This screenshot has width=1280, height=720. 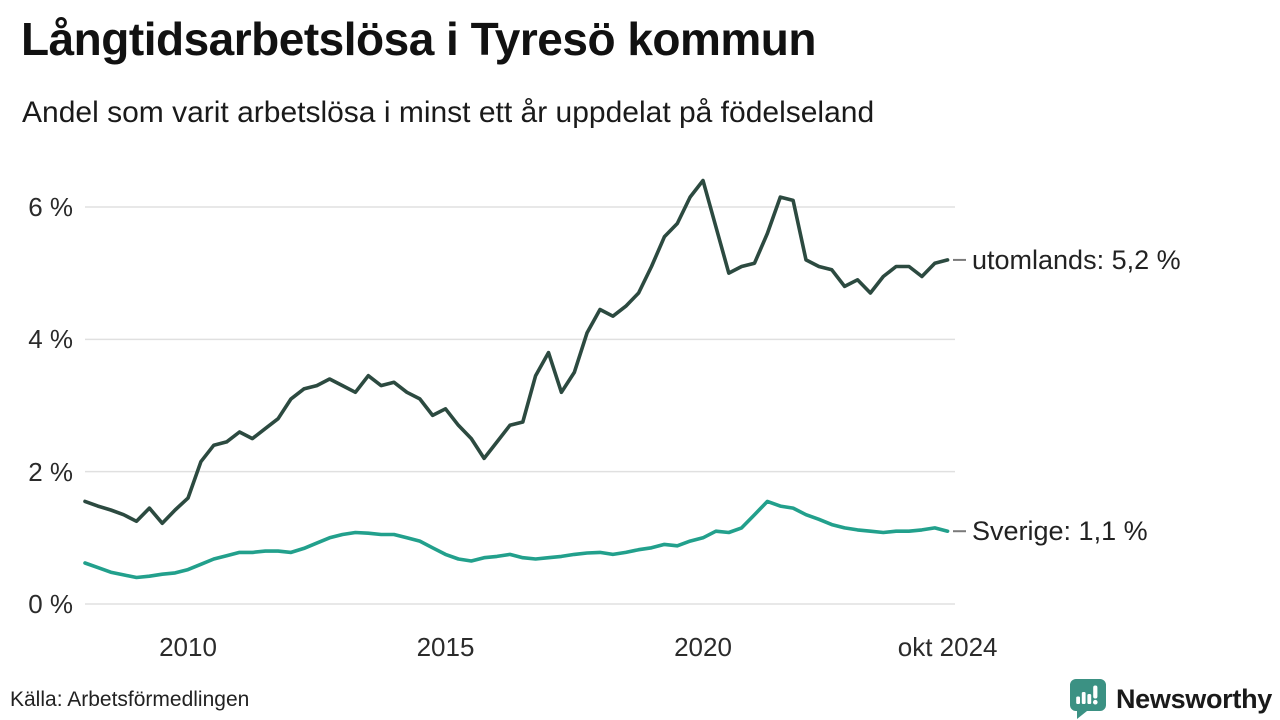 I want to click on x-tick-label: 2010, so click(x=188, y=647).